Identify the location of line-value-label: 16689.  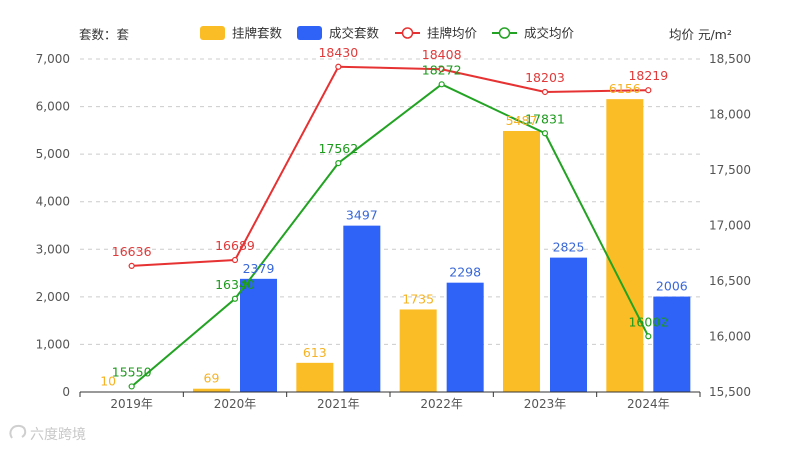
(235, 245).